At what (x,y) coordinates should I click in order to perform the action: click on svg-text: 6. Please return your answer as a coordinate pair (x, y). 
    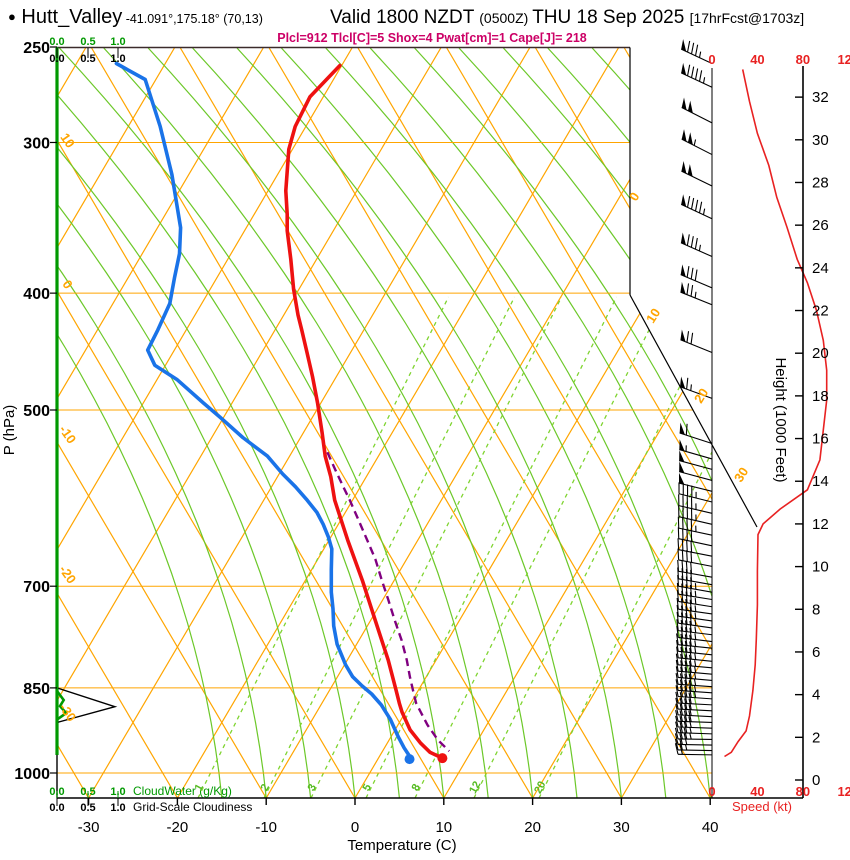
    Looking at the image, I should click on (816, 652).